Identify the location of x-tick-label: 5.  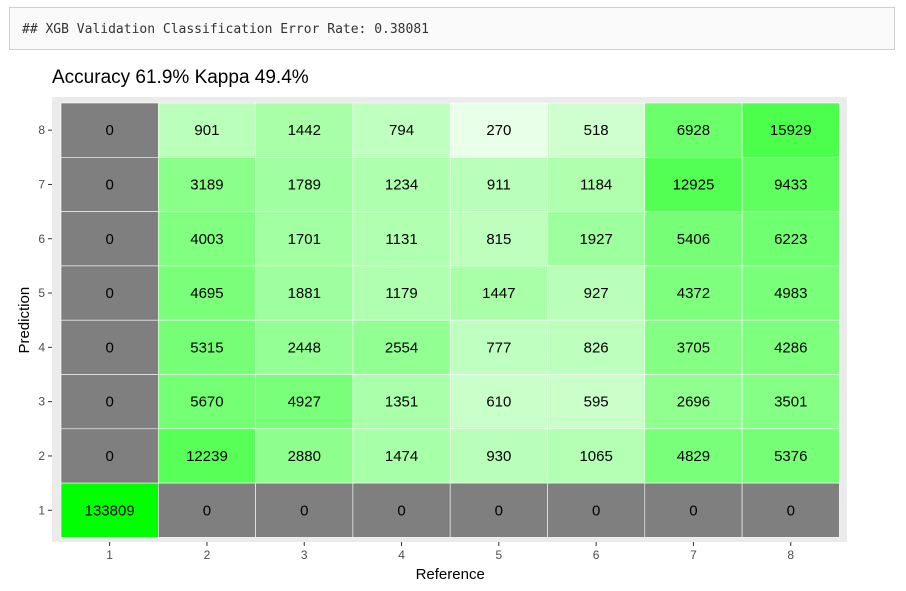
(499, 555).